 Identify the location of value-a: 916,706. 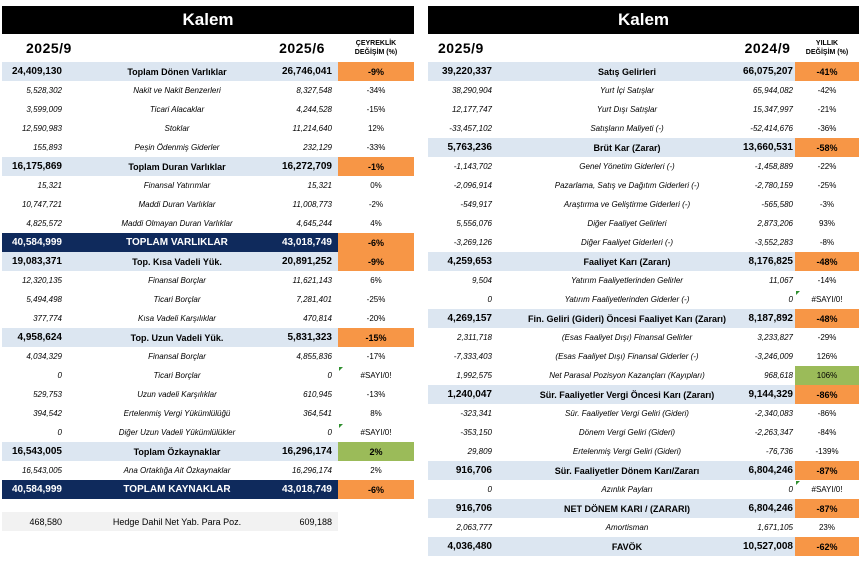
(470, 508).